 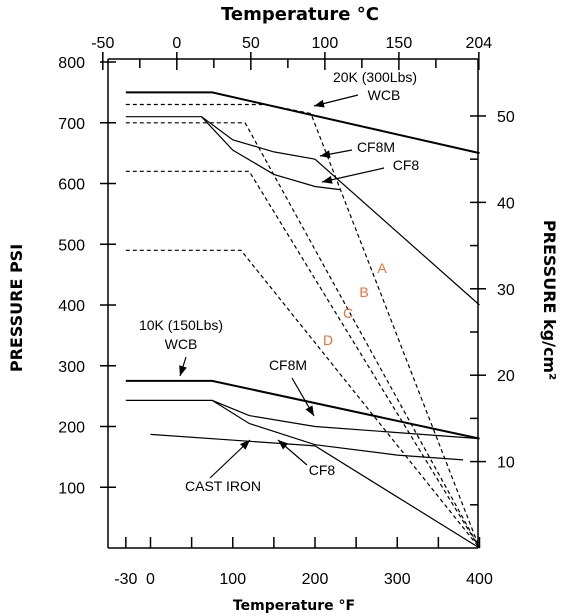 What do you see at coordinates (397, 579) in the screenshot?
I see `x-tick-label-f: 300` at bounding box center [397, 579].